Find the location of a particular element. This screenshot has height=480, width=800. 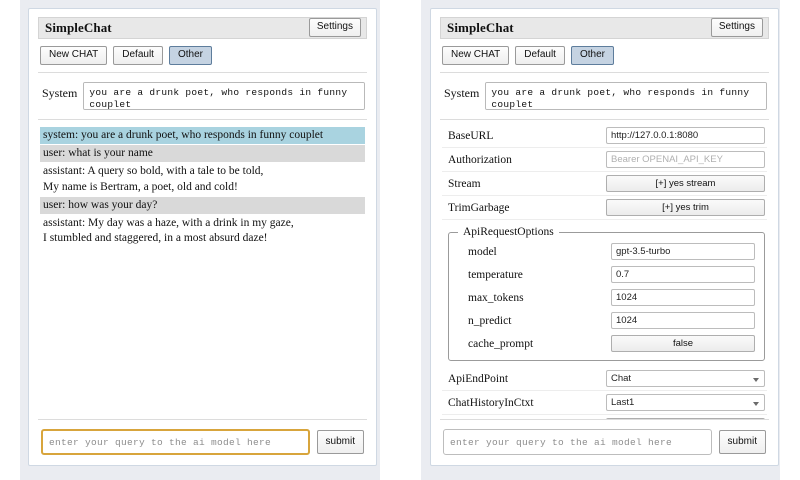

chevron-down-icon is located at coordinates (756, 379).